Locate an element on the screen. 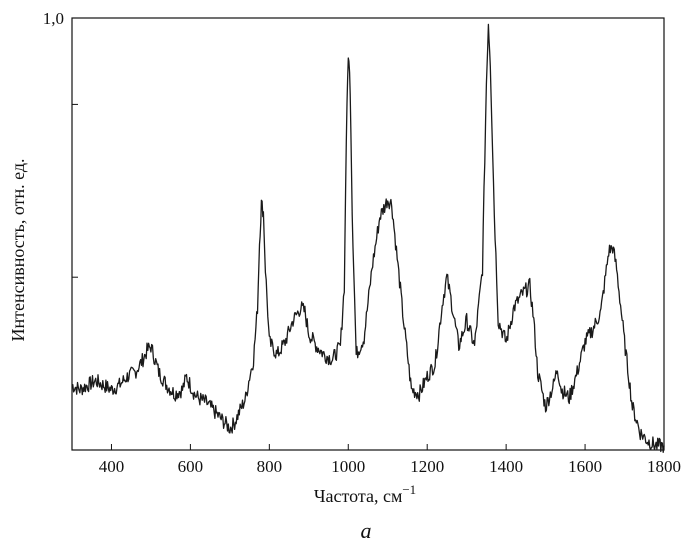 The width and height of the screenshot is (690, 546). x-tick-label: 400 is located at coordinates (112, 466).